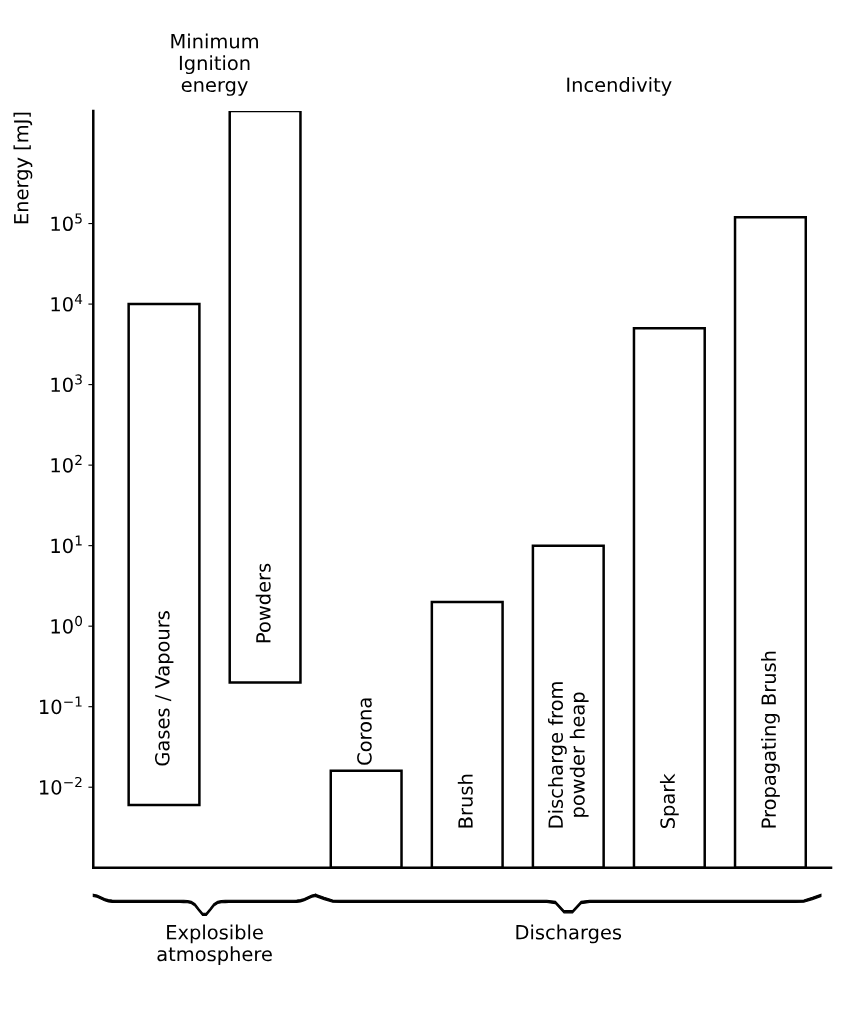 The width and height of the screenshot is (848, 1009). What do you see at coordinates (214, 945) in the screenshot?
I see `text: Explosible atmosphere` at bounding box center [214, 945].